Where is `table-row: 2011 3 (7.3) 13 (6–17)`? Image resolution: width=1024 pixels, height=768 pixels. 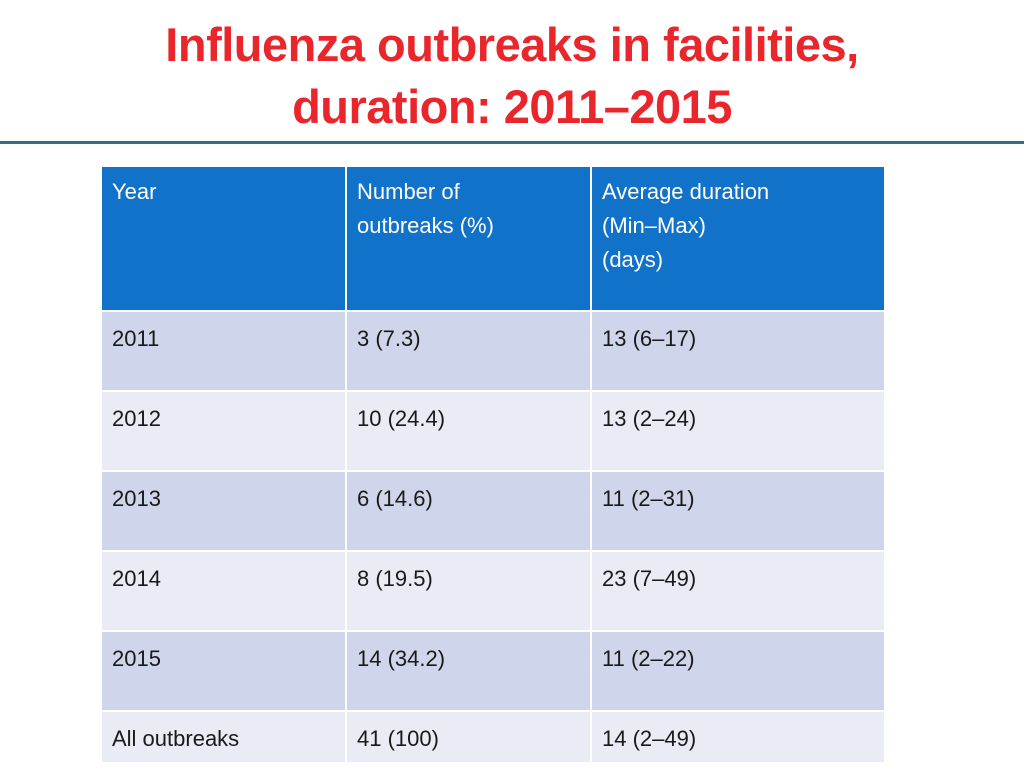 table-row: 2011 3 (7.3) 13 (6–17) is located at coordinates (493, 351).